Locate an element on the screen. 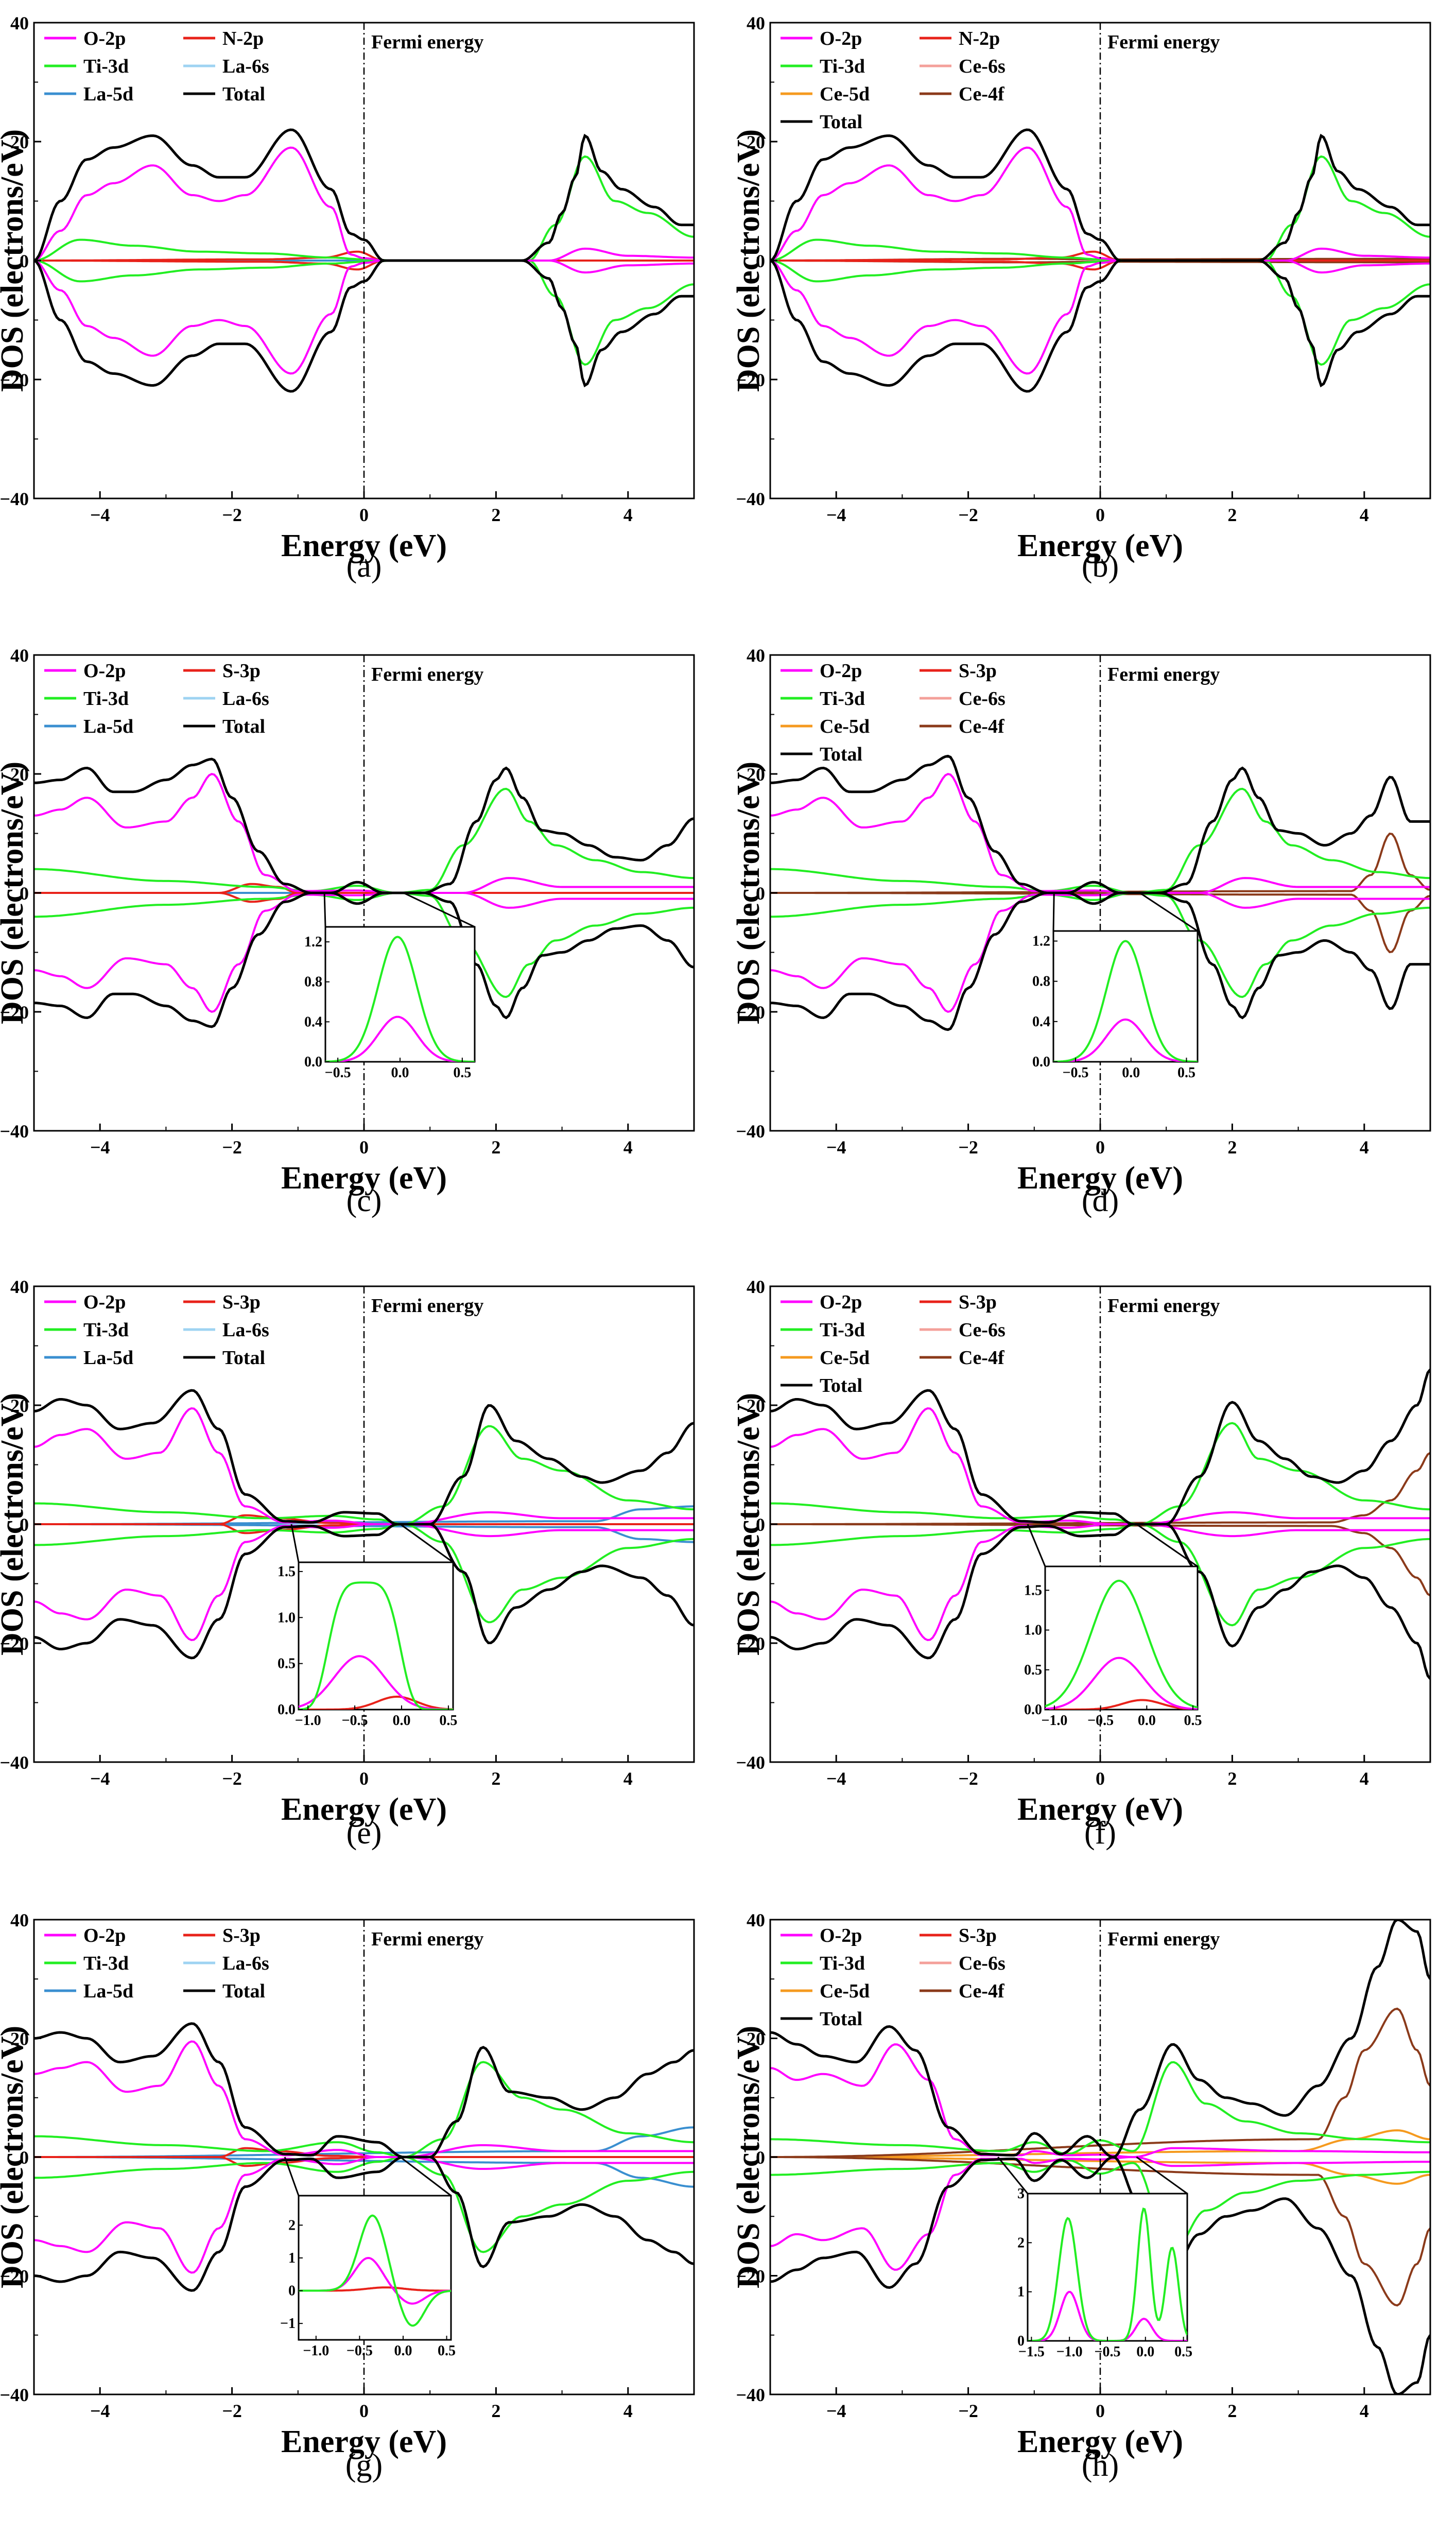 The image size is (1456, 2535). legend: O-2p N-2p Ti-3d Ce-6s Ce-5d Ce-4f Total is located at coordinates (893, 81).